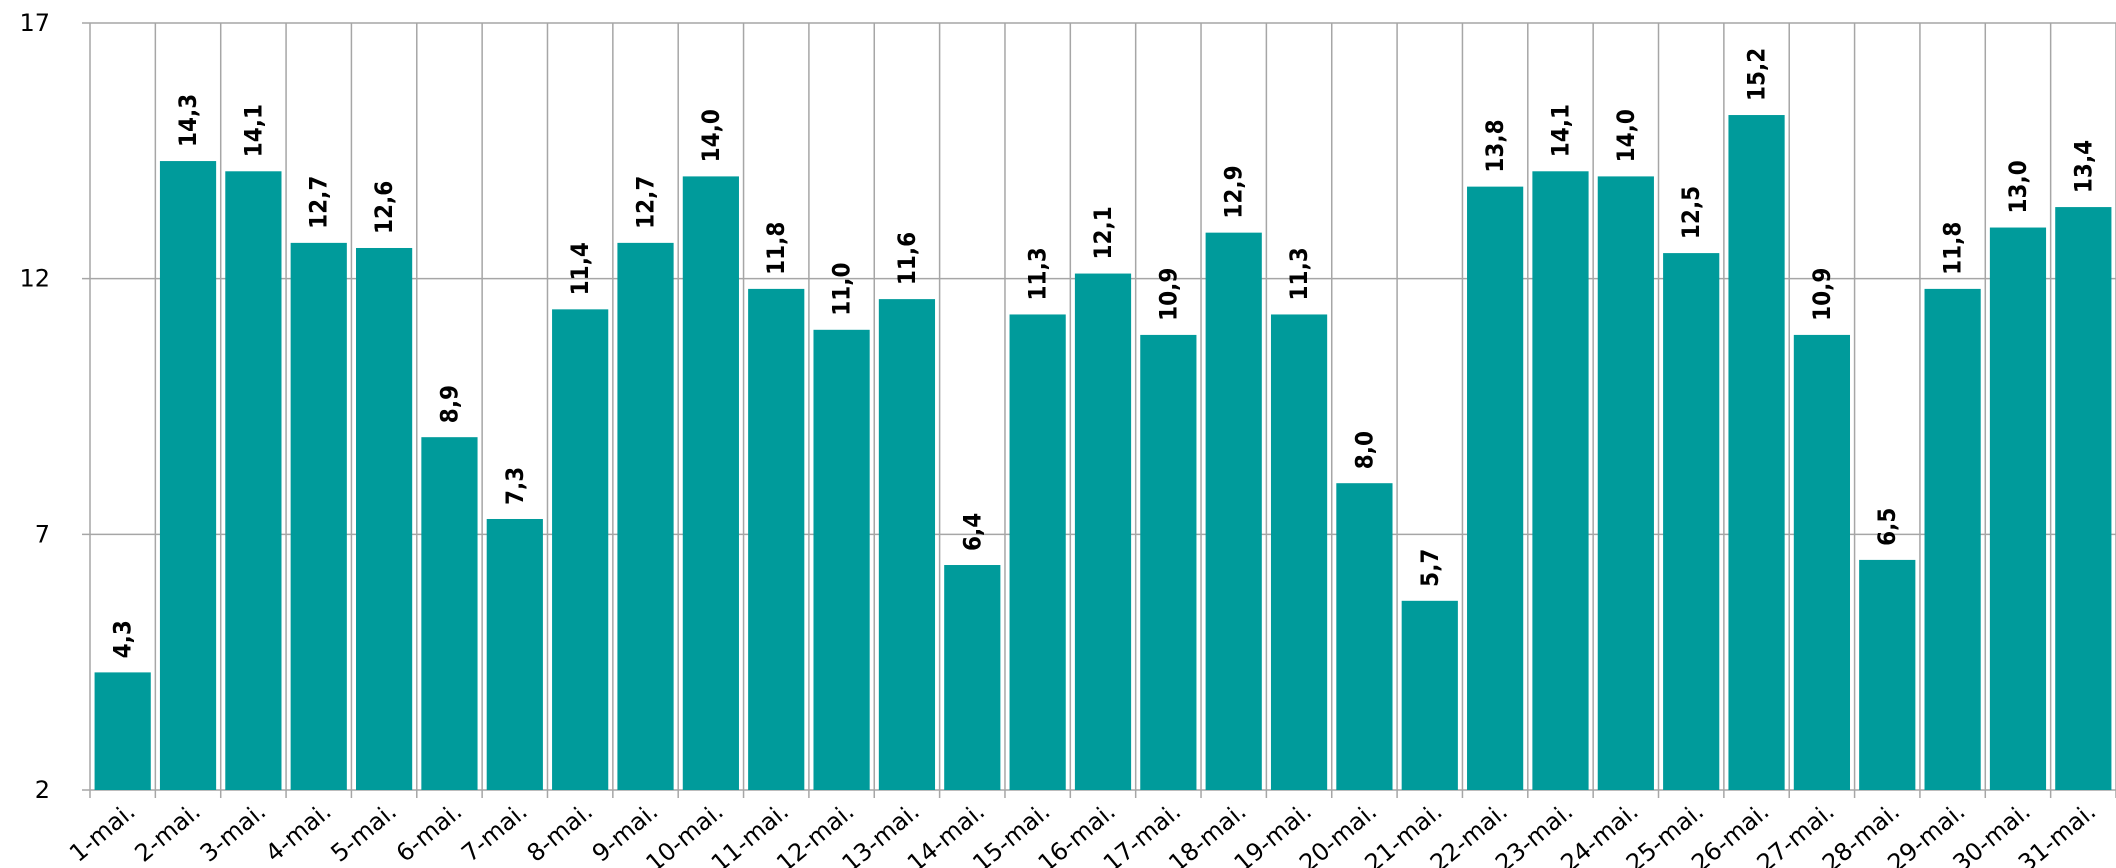 The height and width of the screenshot is (868, 2116). What do you see at coordinates (384, 207) in the screenshot?
I see `value-label: 12,6` at bounding box center [384, 207].